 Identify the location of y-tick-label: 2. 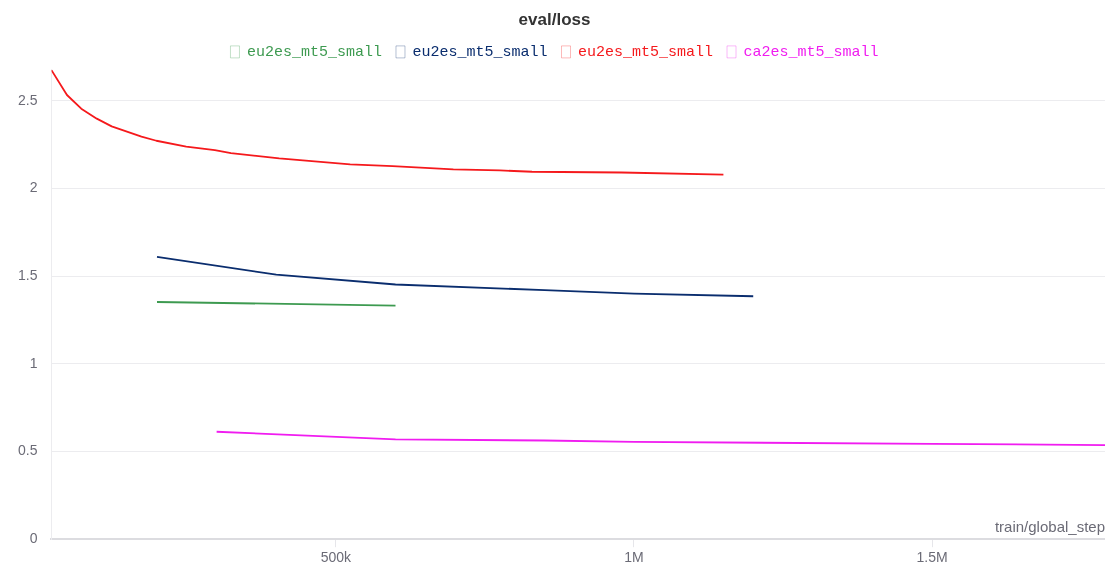
(33, 187).